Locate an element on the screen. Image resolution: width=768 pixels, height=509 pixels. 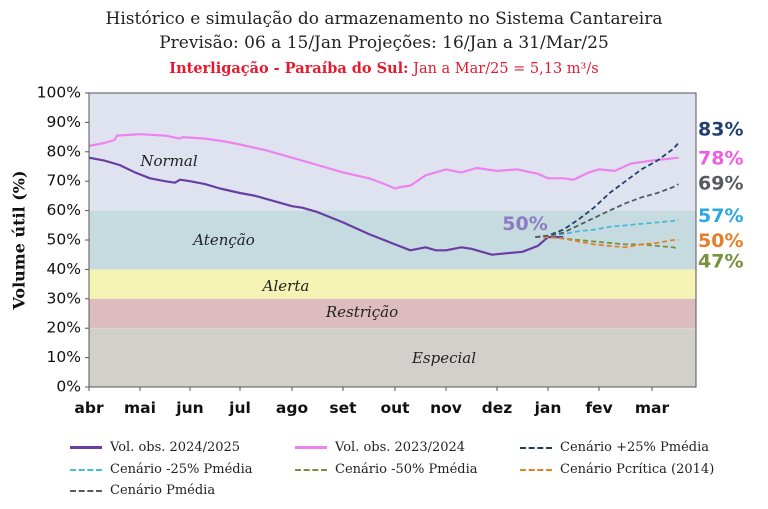
zone-label-normal: Normal is located at coordinates (168, 161).